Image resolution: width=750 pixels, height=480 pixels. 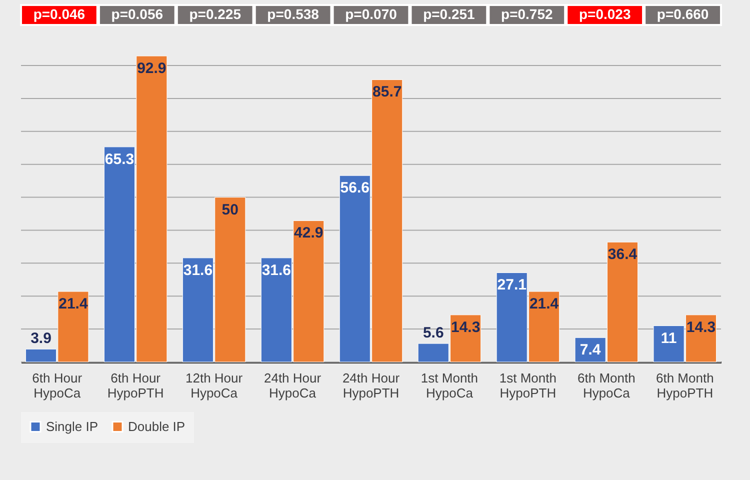 I want to click on data-label: 5.6, so click(x=433, y=333).